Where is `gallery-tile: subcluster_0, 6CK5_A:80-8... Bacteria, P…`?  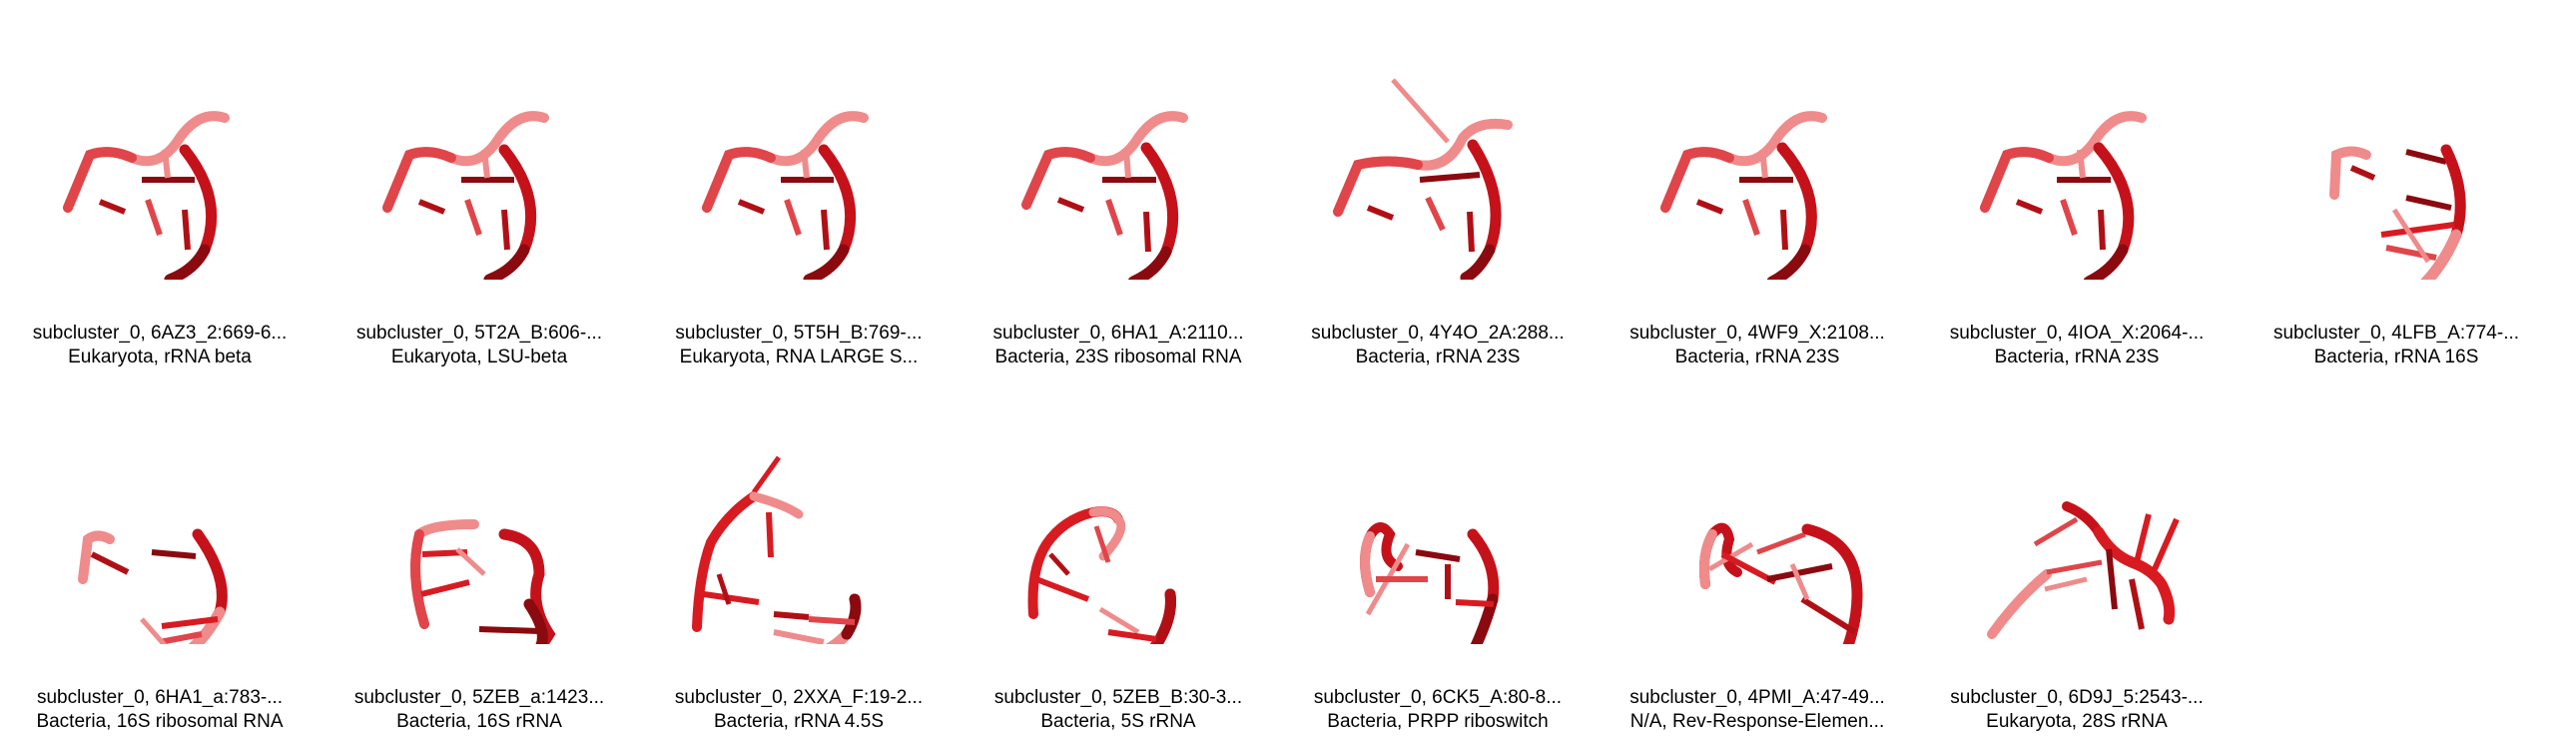
gallery-tile: subcluster_0, 6CK5_A:80-8... Bacteria, P… is located at coordinates (1438, 548).